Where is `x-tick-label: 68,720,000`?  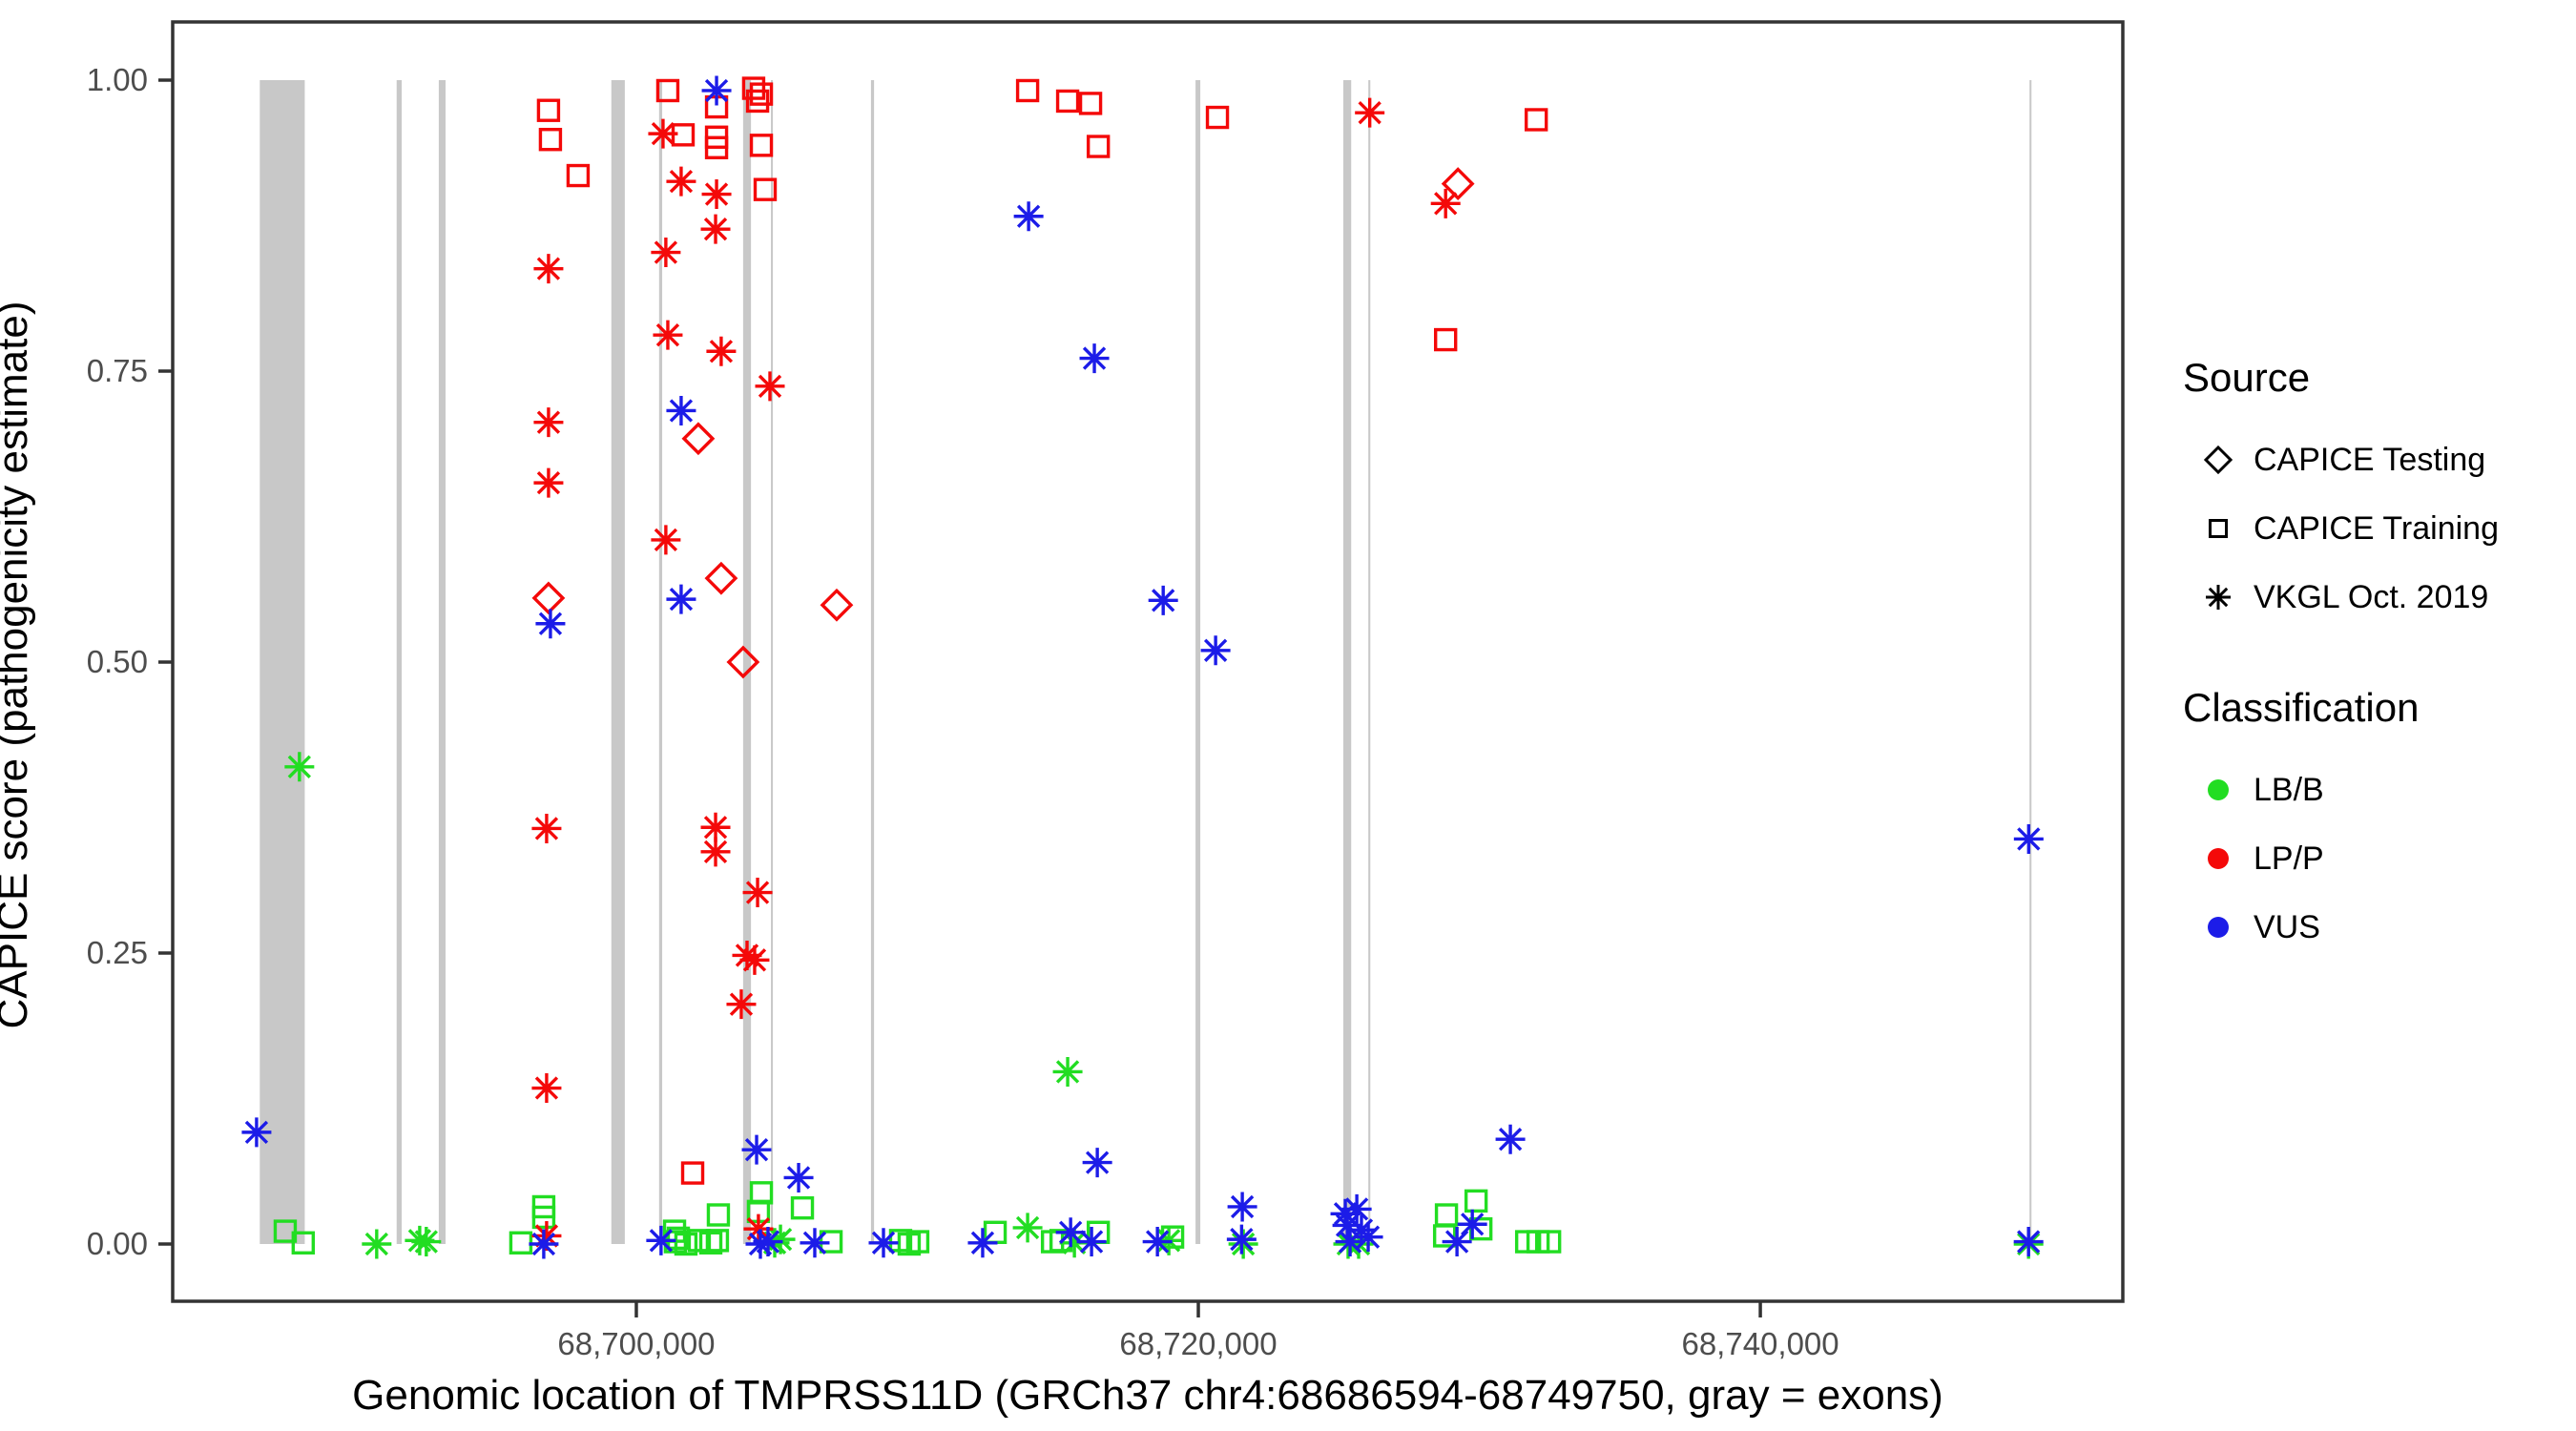
x-tick-label: 68,720,000 is located at coordinates (1198, 1343).